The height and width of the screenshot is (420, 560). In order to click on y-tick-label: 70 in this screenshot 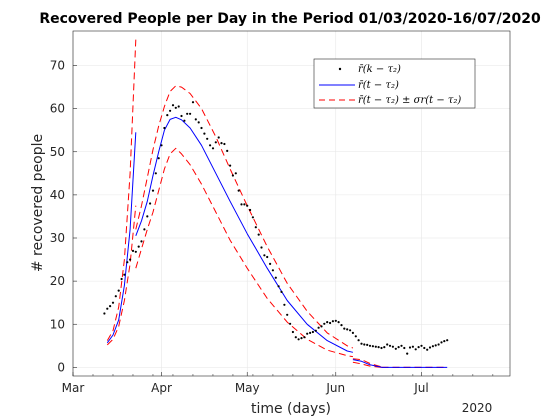, I will do `click(57, 66)`.